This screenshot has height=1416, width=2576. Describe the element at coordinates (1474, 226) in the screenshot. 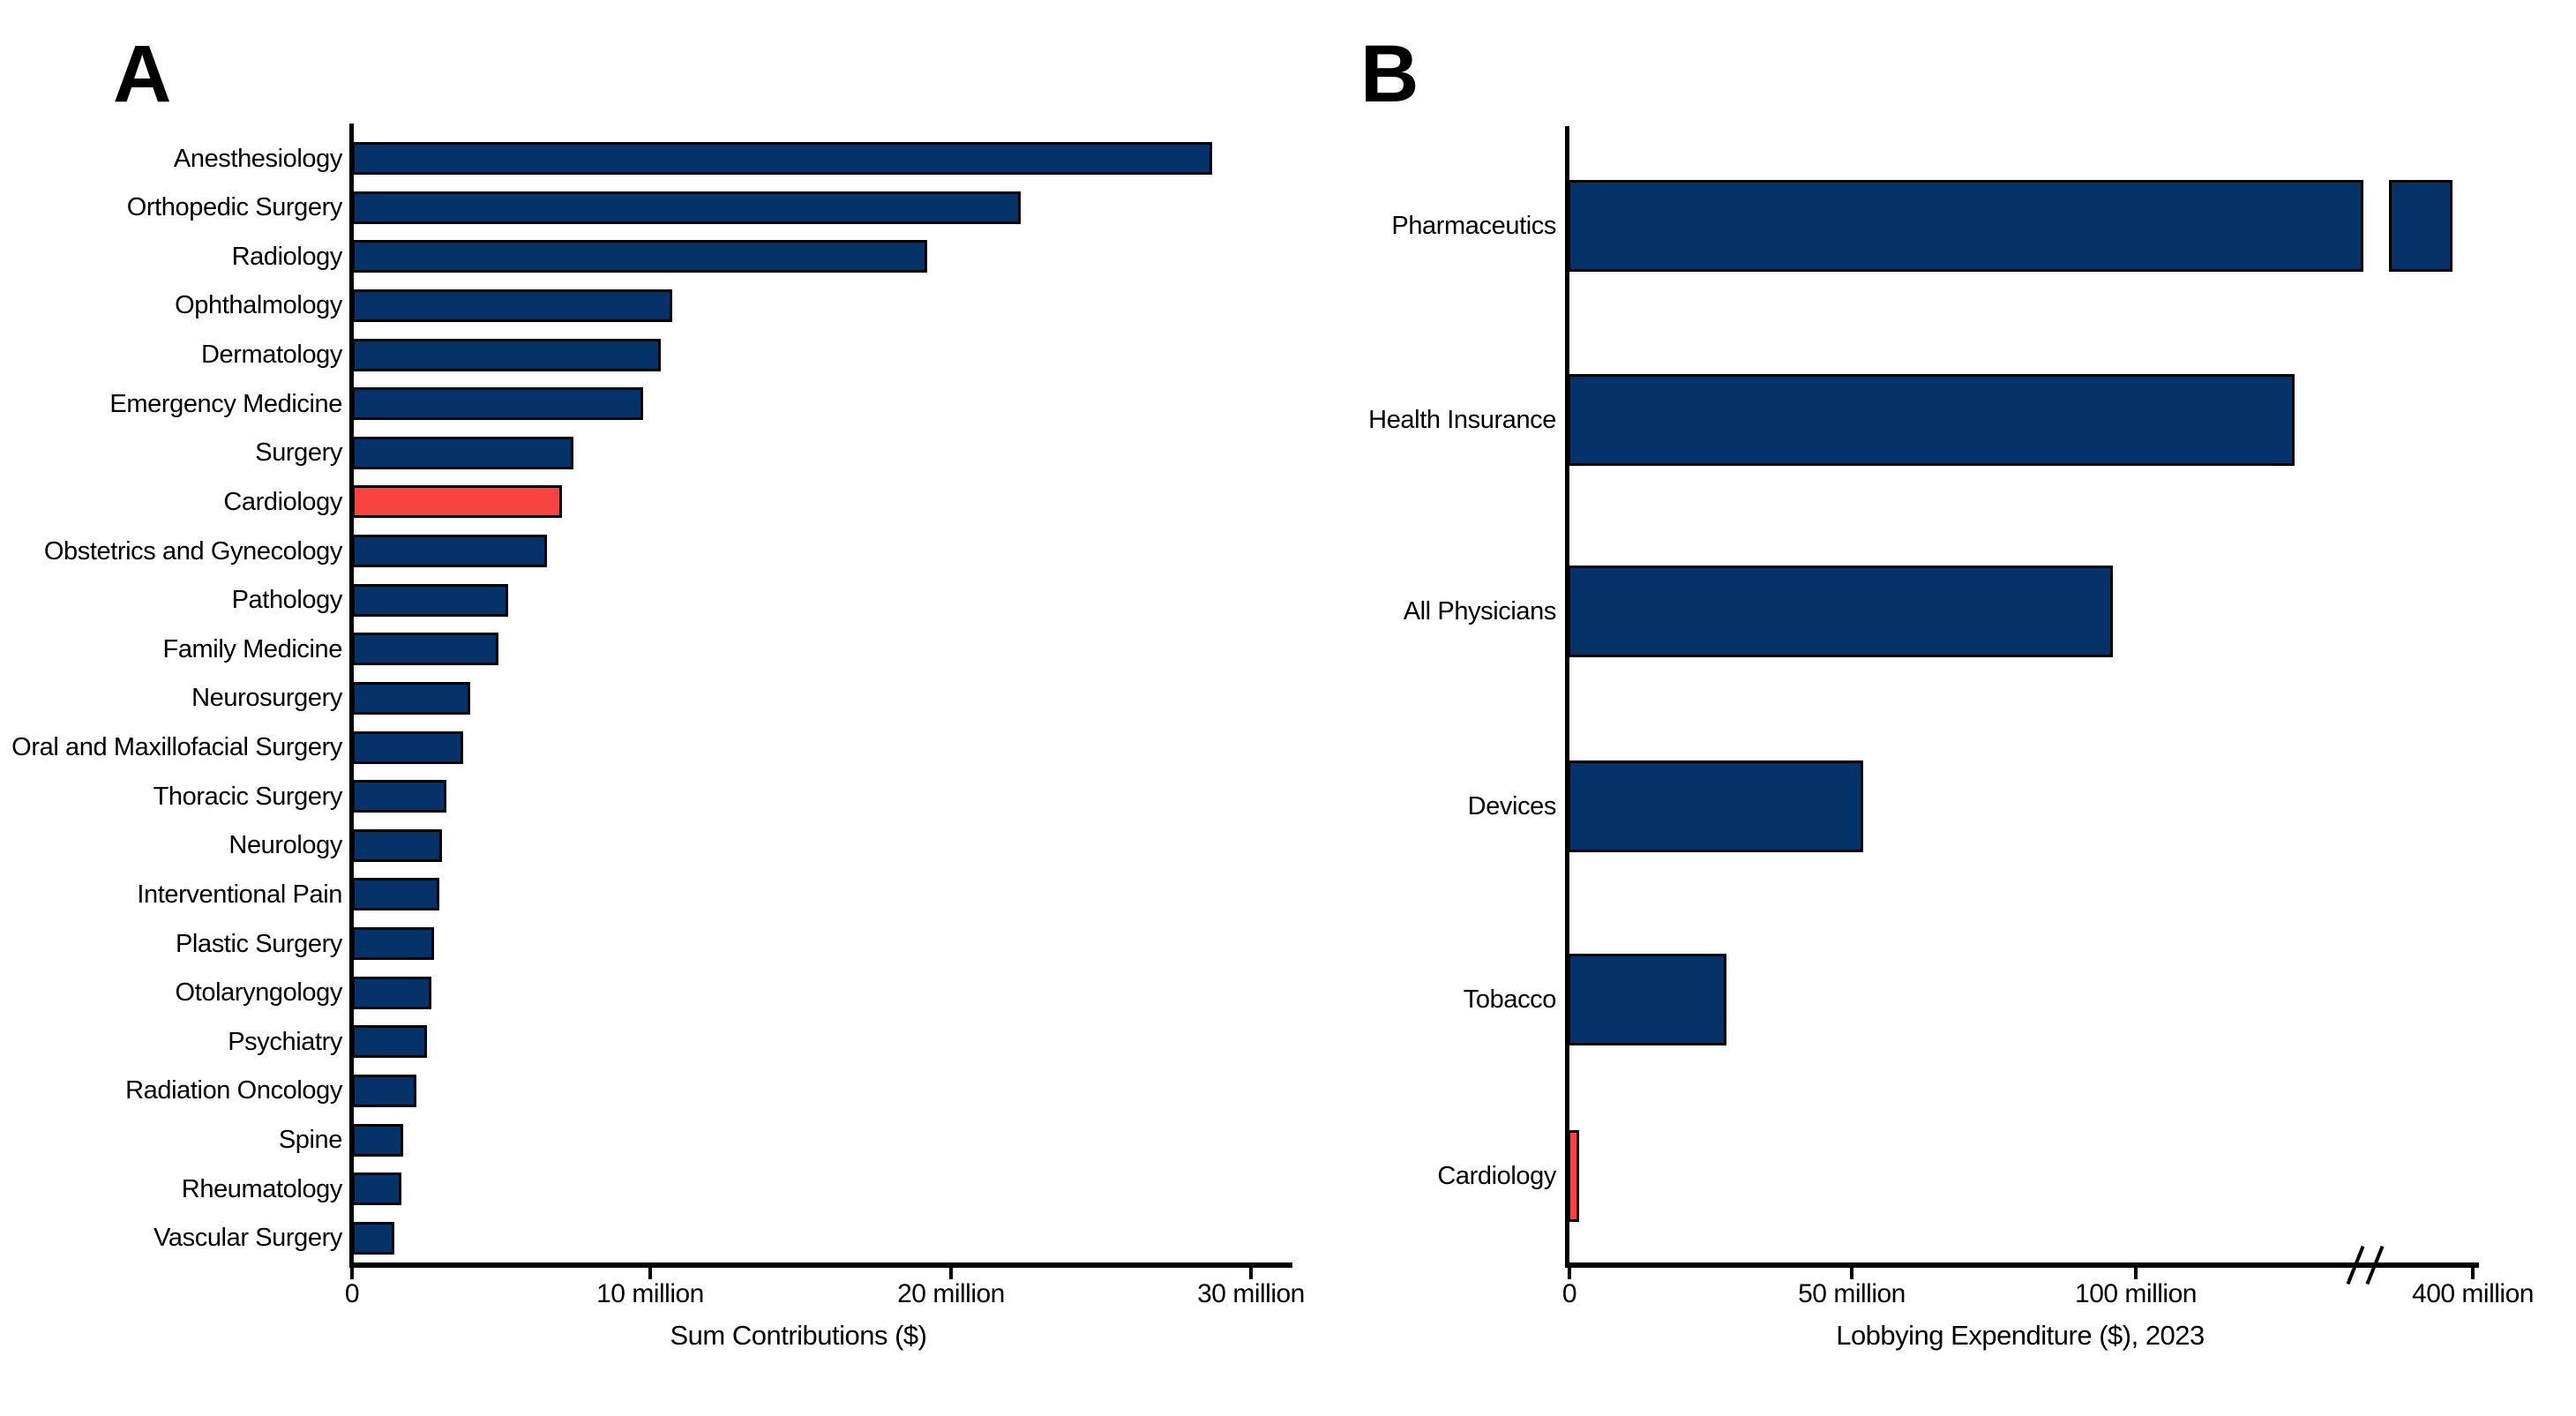

I see `category-label-pharmaceutics: Pharmaceutics` at that location.